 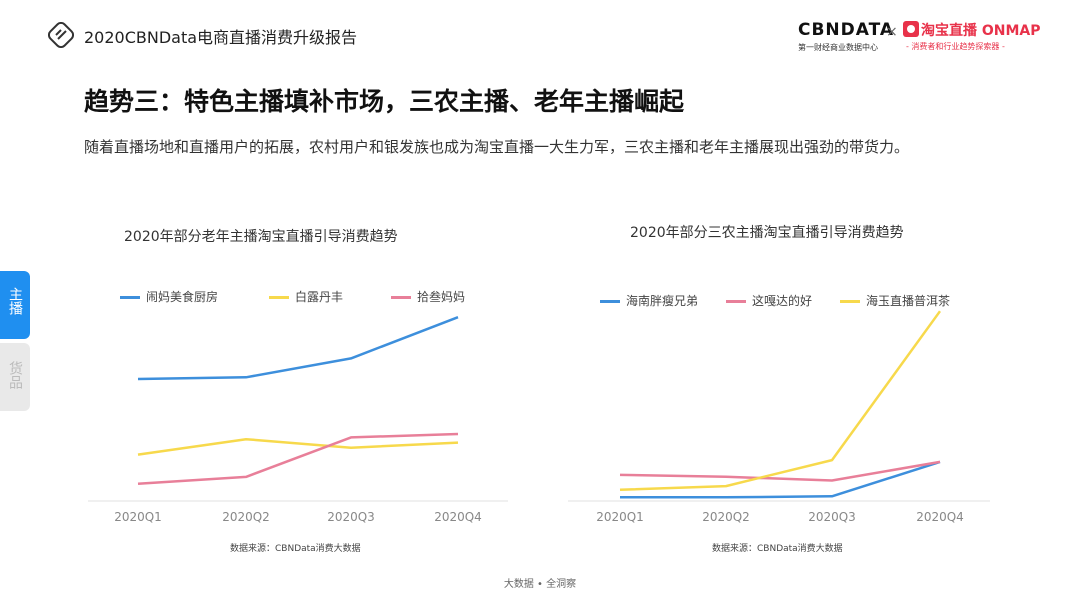 I want to click on tab-goods-label: 货品, so click(x=15, y=375).